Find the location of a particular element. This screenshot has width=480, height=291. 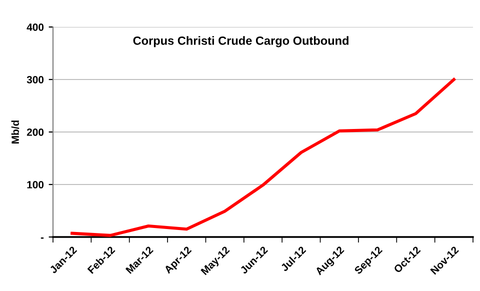

y-tick-label: - is located at coordinates (42, 238).